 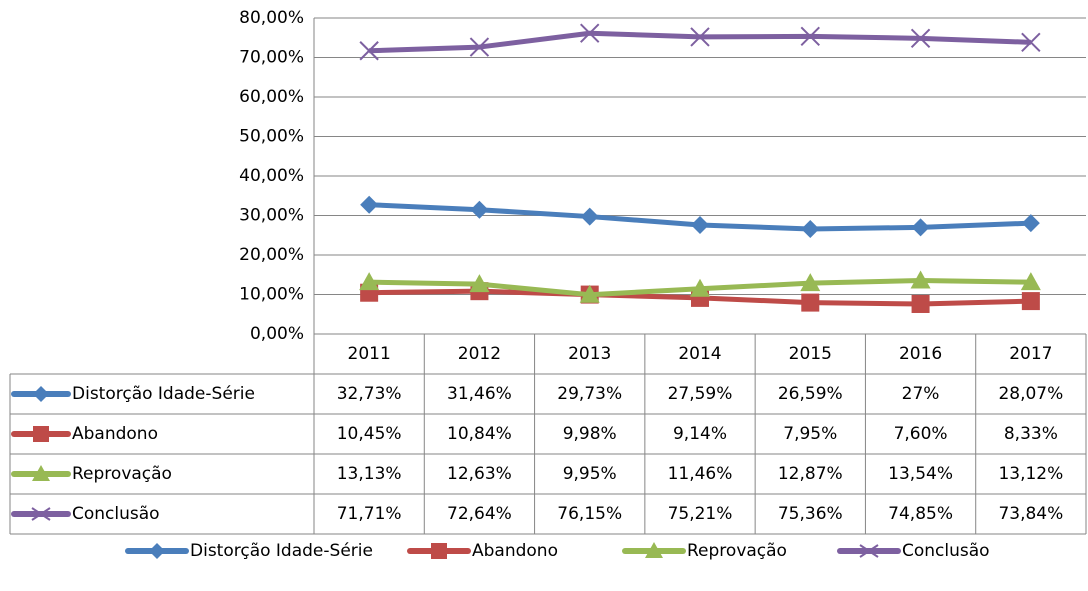 I want to click on row-label: Conclusão, so click(x=116, y=514).